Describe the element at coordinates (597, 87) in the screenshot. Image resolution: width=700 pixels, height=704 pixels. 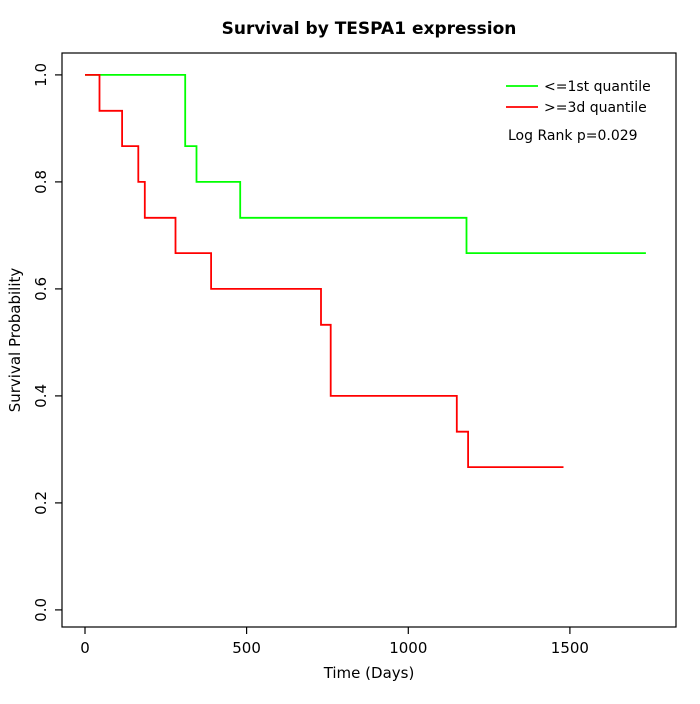
I see `legend-label-first-quantile: <=1st quantile` at that location.